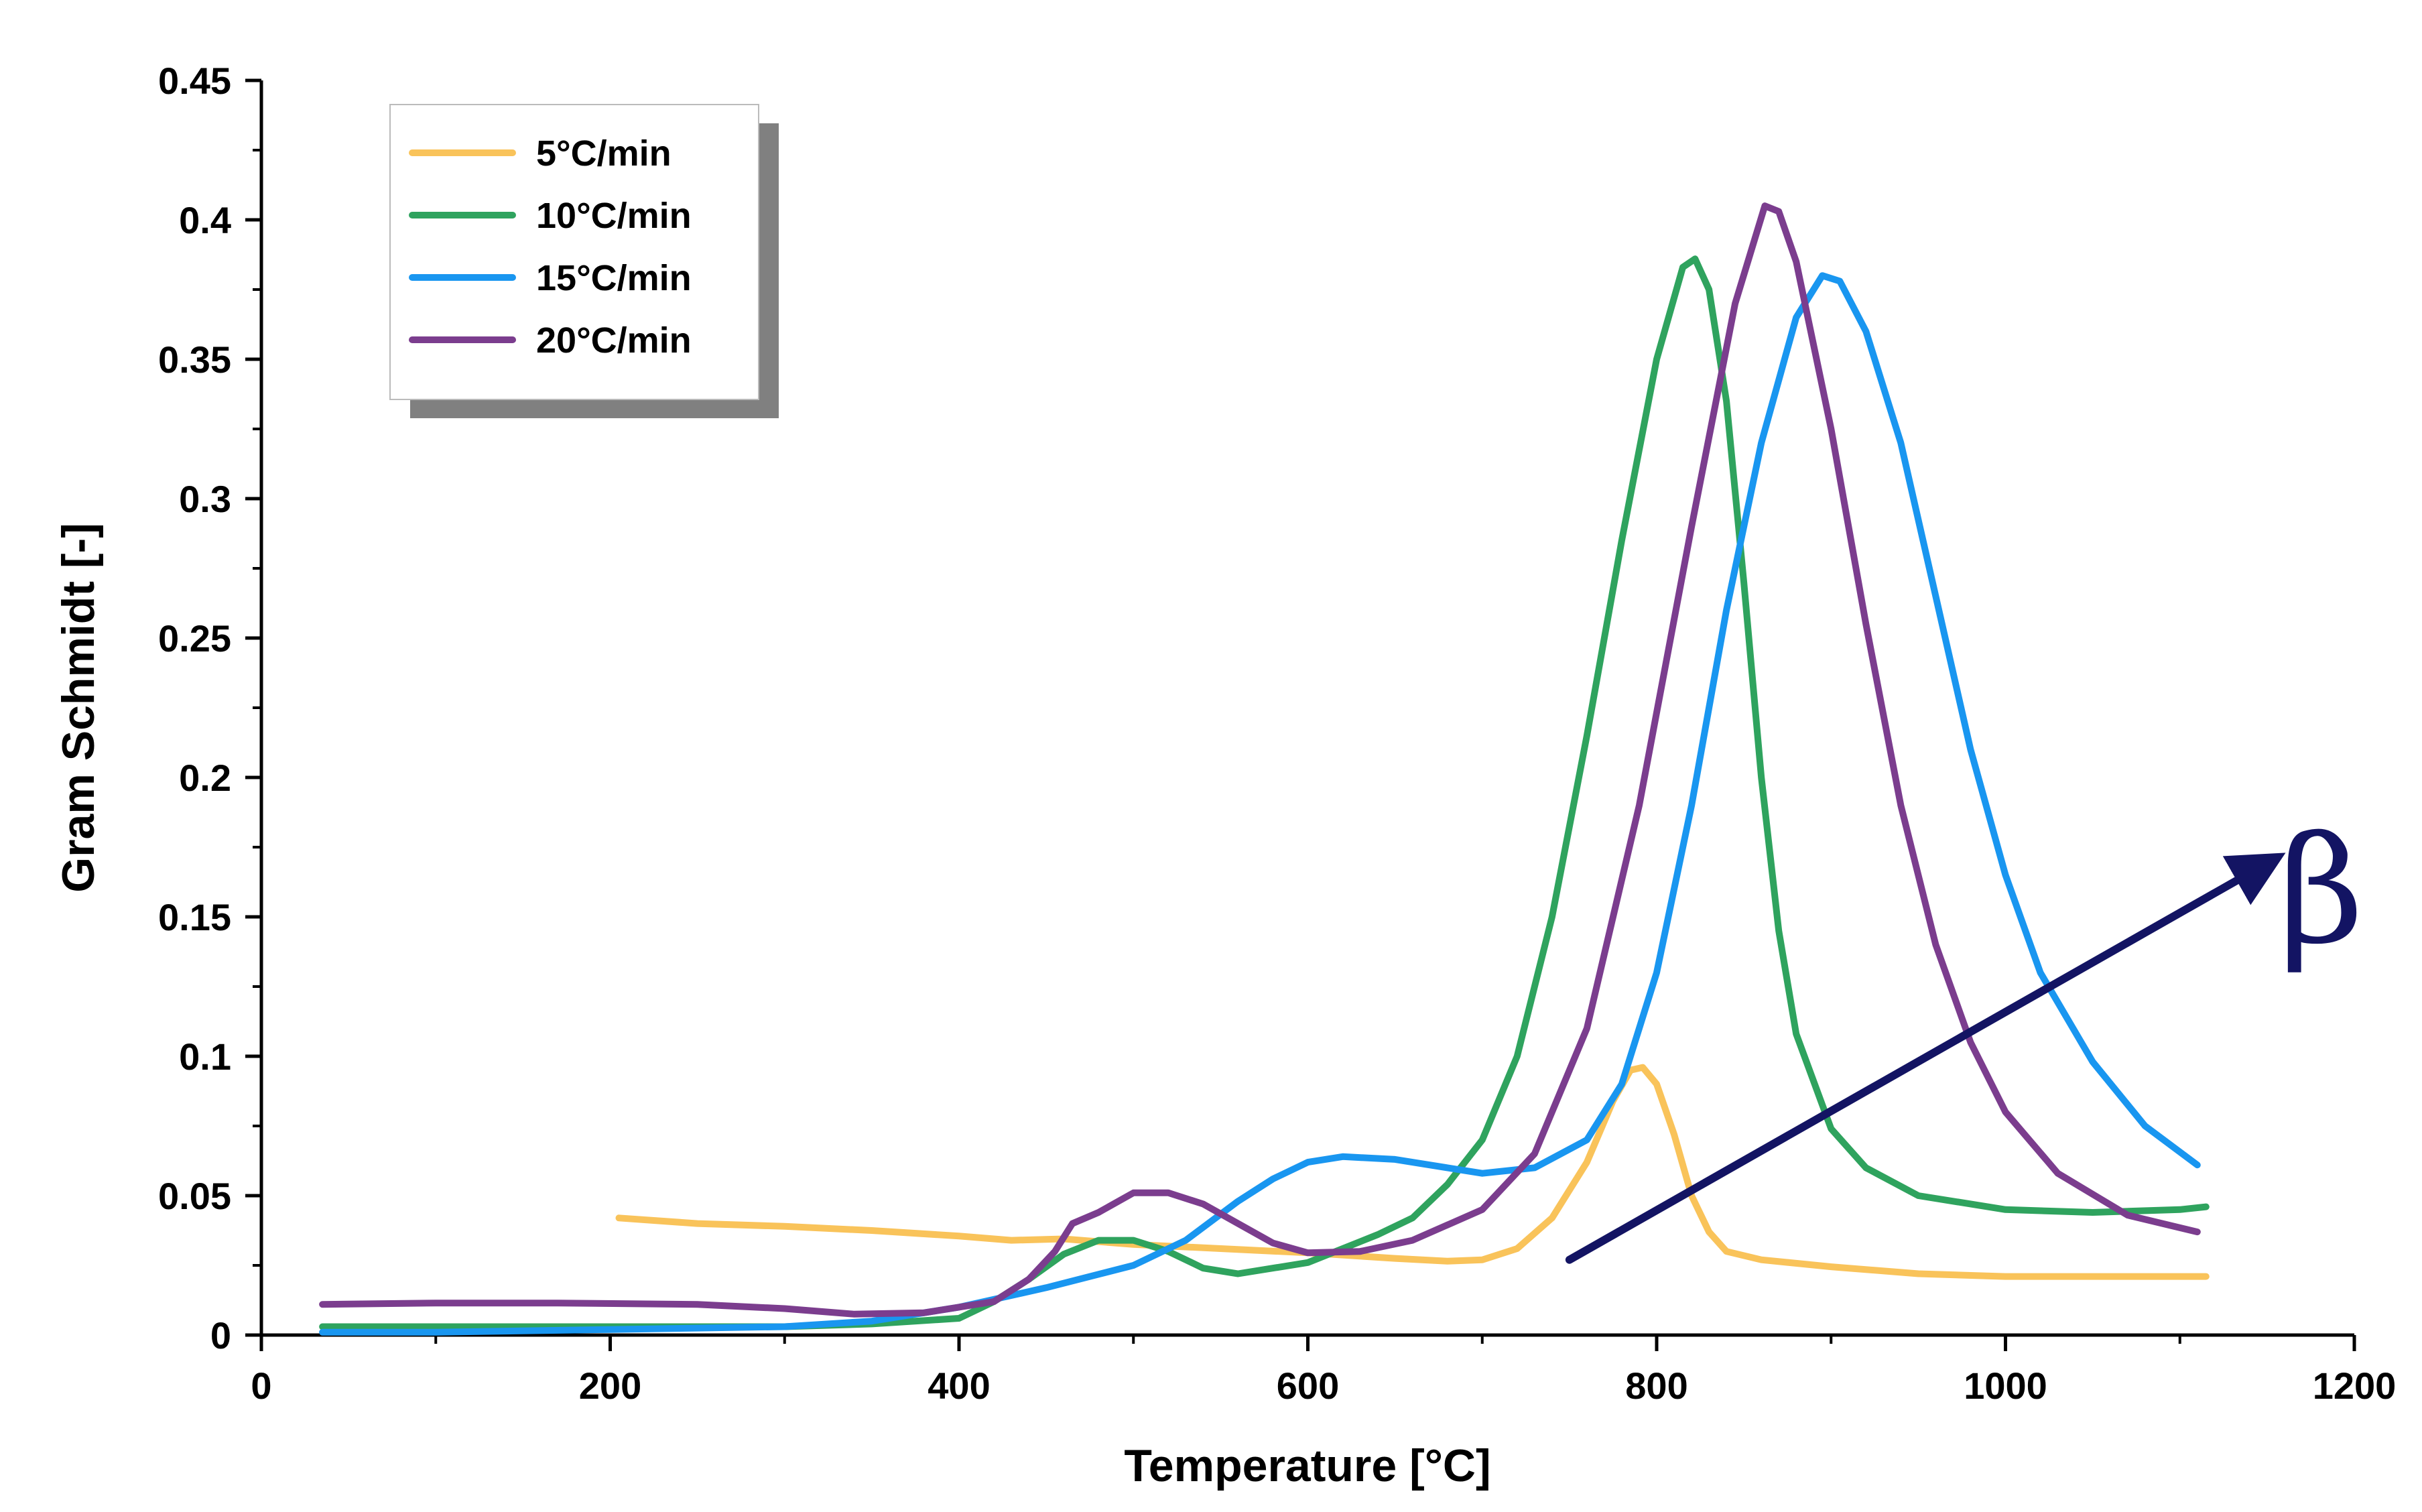  Describe the element at coordinates (1925, 1058) in the screenshot. I see `beta-arrow` at that location.